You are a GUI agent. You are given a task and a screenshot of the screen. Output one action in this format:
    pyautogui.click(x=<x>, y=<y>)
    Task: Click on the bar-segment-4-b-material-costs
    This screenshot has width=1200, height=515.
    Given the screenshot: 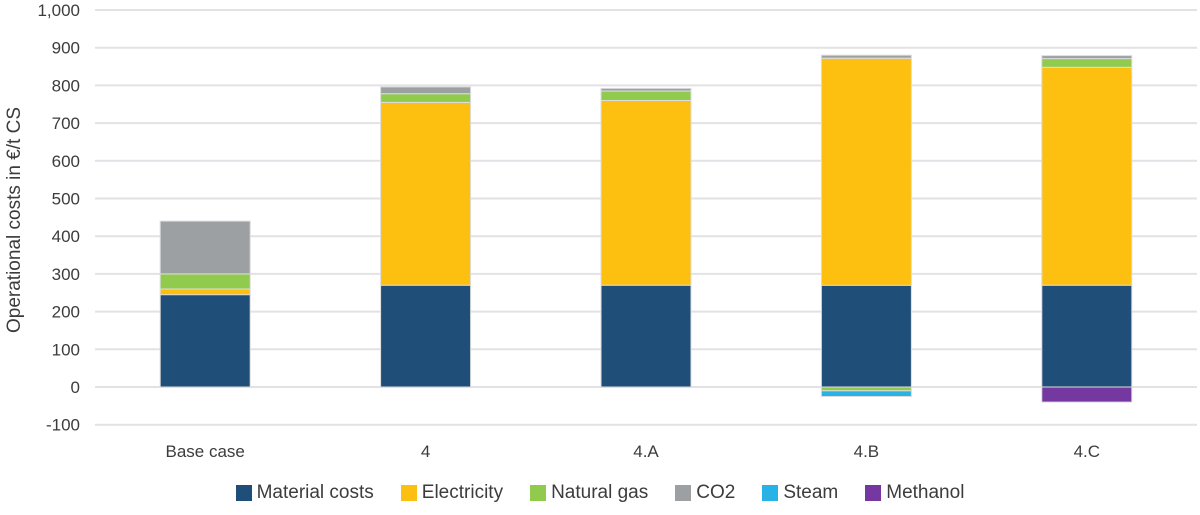 What is the action you would take?
    pyautogui.click(x=866, y=336)
    